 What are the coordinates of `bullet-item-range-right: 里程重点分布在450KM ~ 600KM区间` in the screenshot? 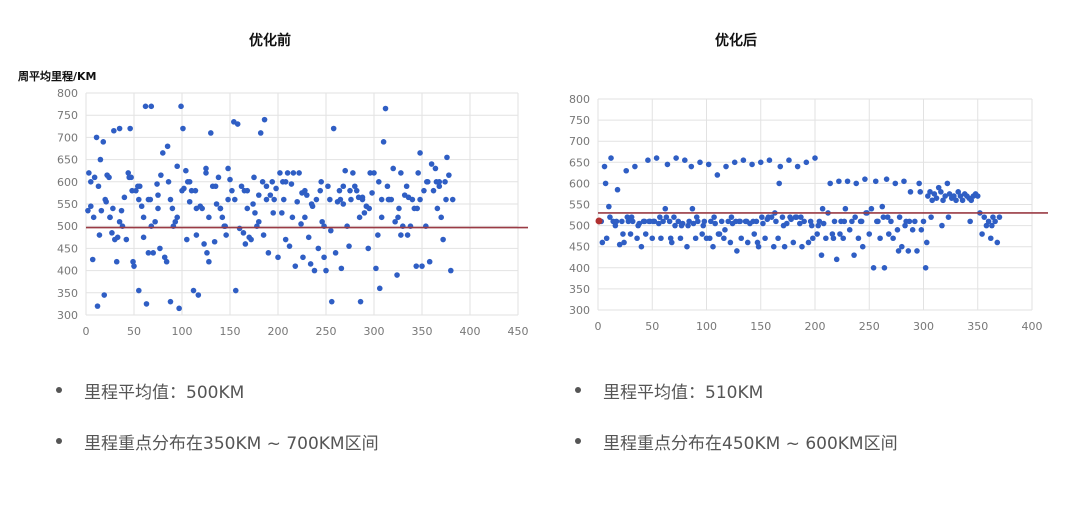 It's located at (736, 441).